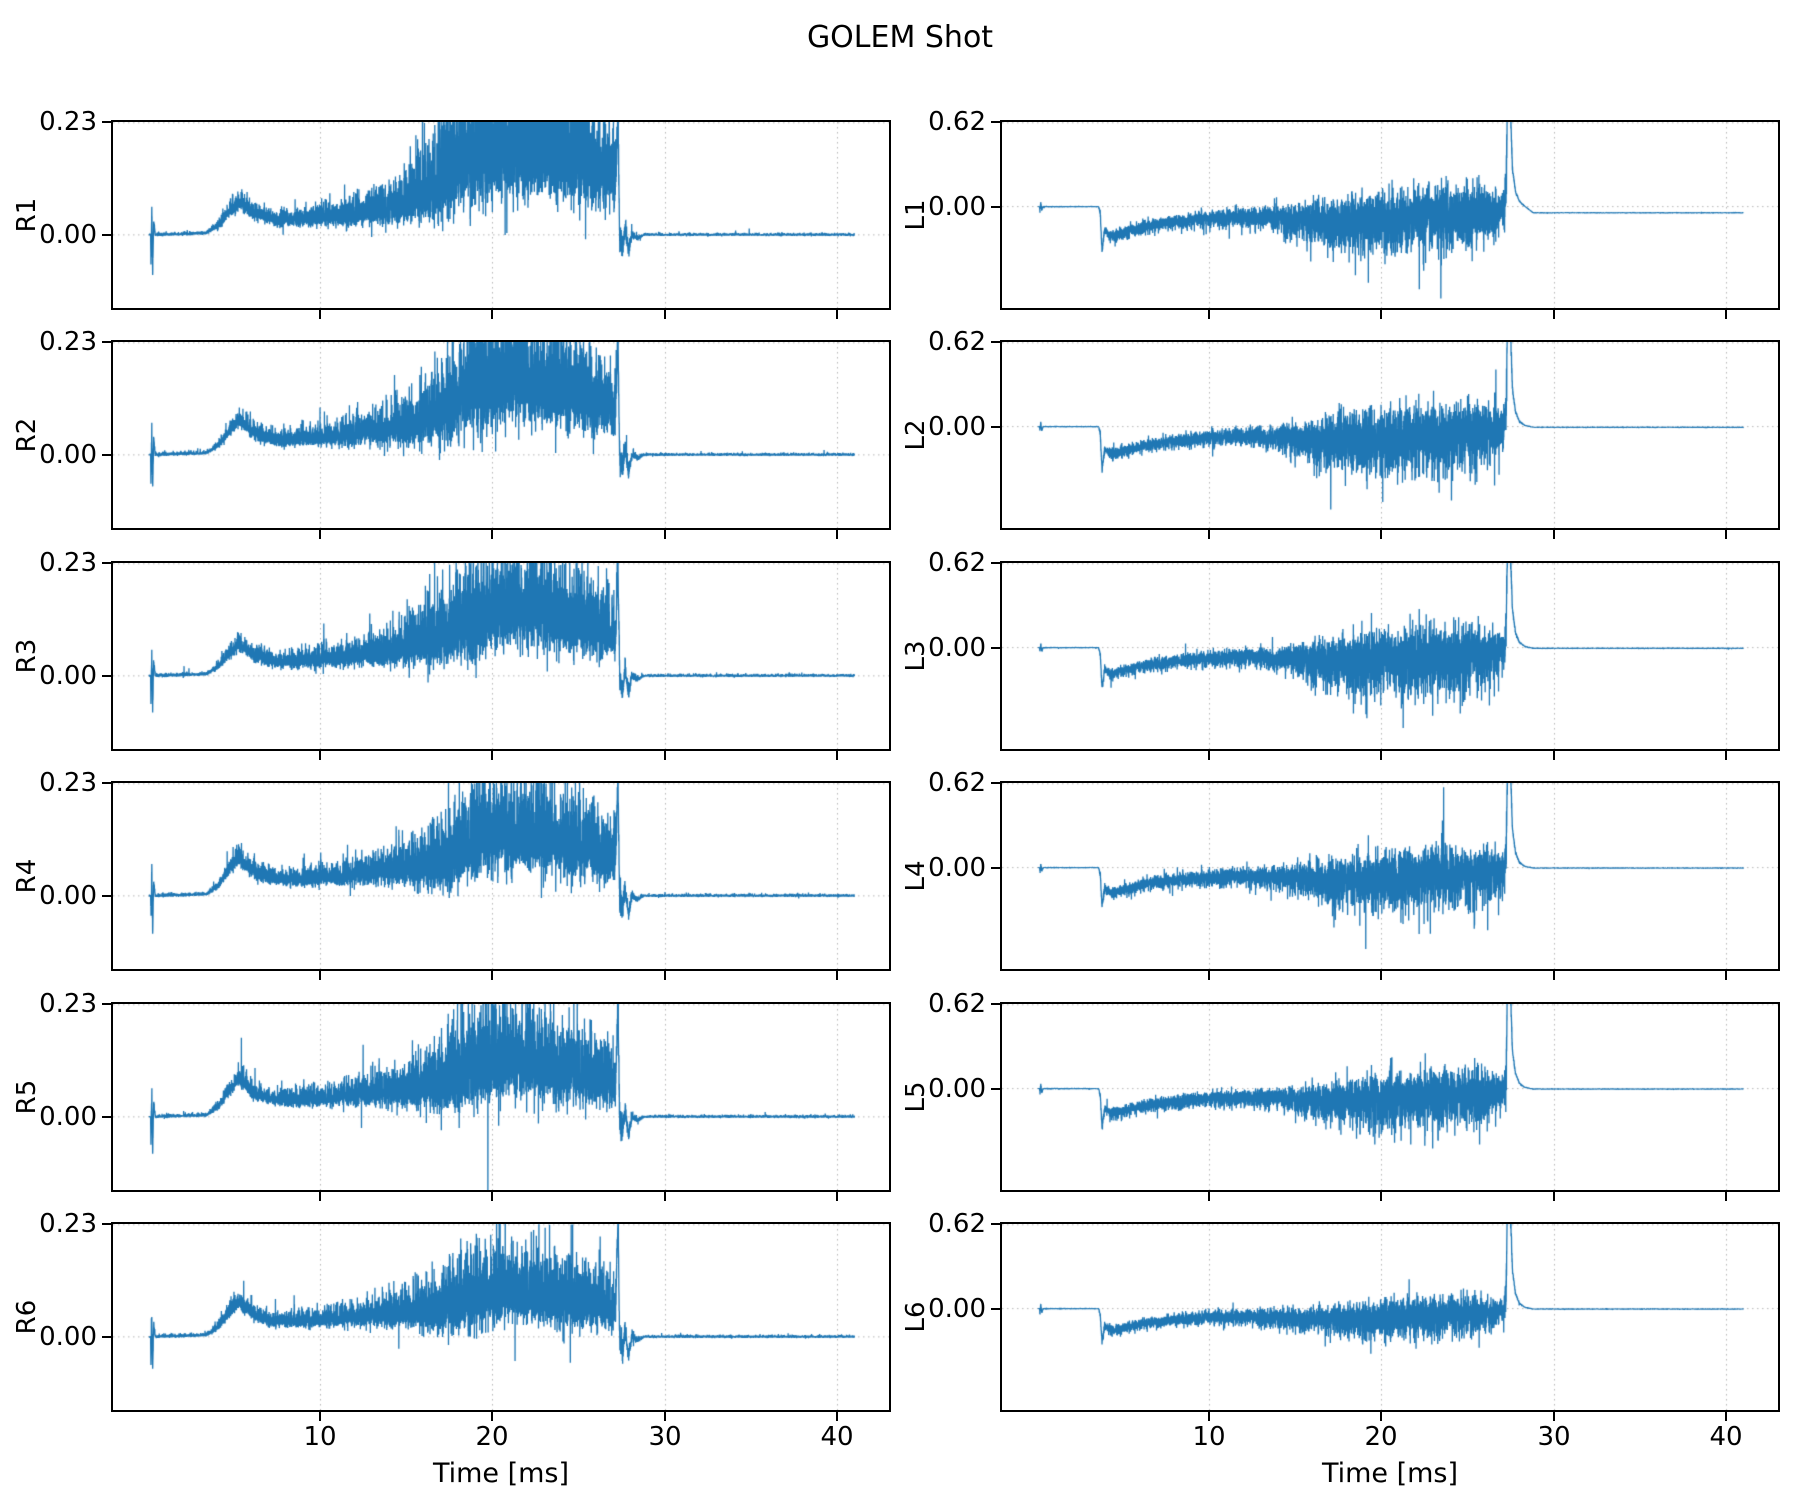 The width and height of the screenshot is (1800, 1500). Describe the element at coordinates (27, 215) in the screenshot. I see `ylabel-R1: R1` at that location.